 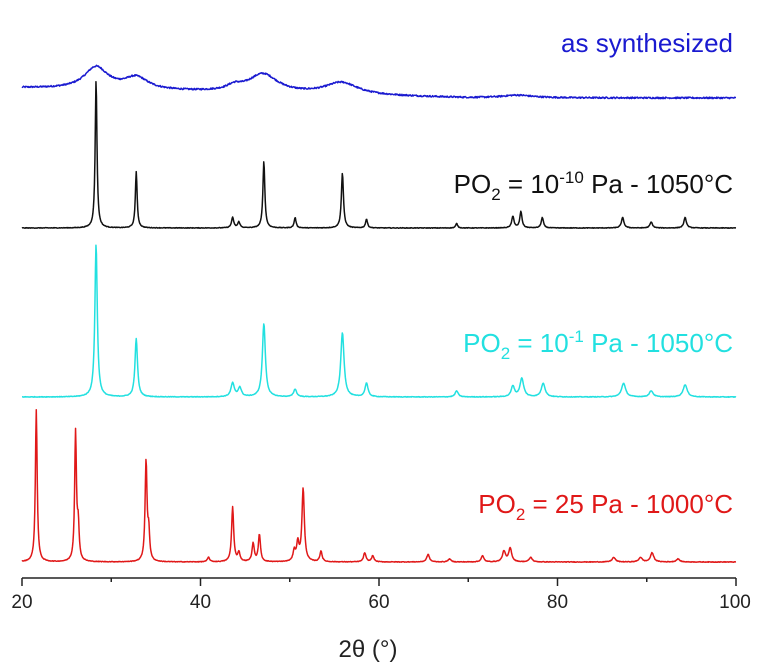 What do you see at coordinates (735, 602) in the screenshot?
I see `x-tick-label-100: 100` at bounding box center [735, 602].